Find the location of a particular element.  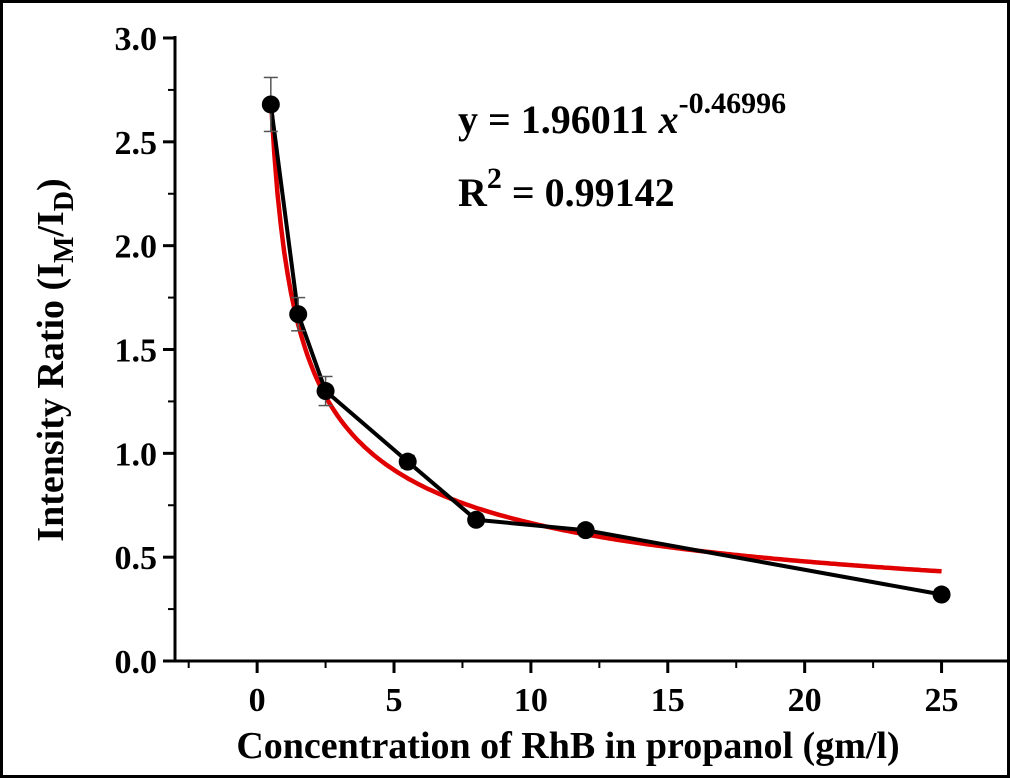

x-tick-label: 0 is located at coordinates (257, 700).